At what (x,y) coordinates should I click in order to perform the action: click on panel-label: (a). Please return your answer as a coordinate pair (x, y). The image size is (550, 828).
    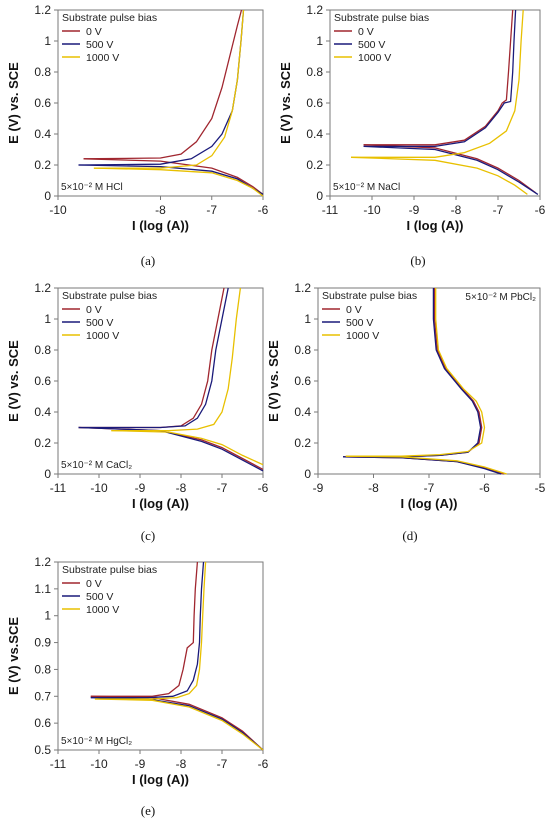
    Looking at the image, I should click on (148, 260).